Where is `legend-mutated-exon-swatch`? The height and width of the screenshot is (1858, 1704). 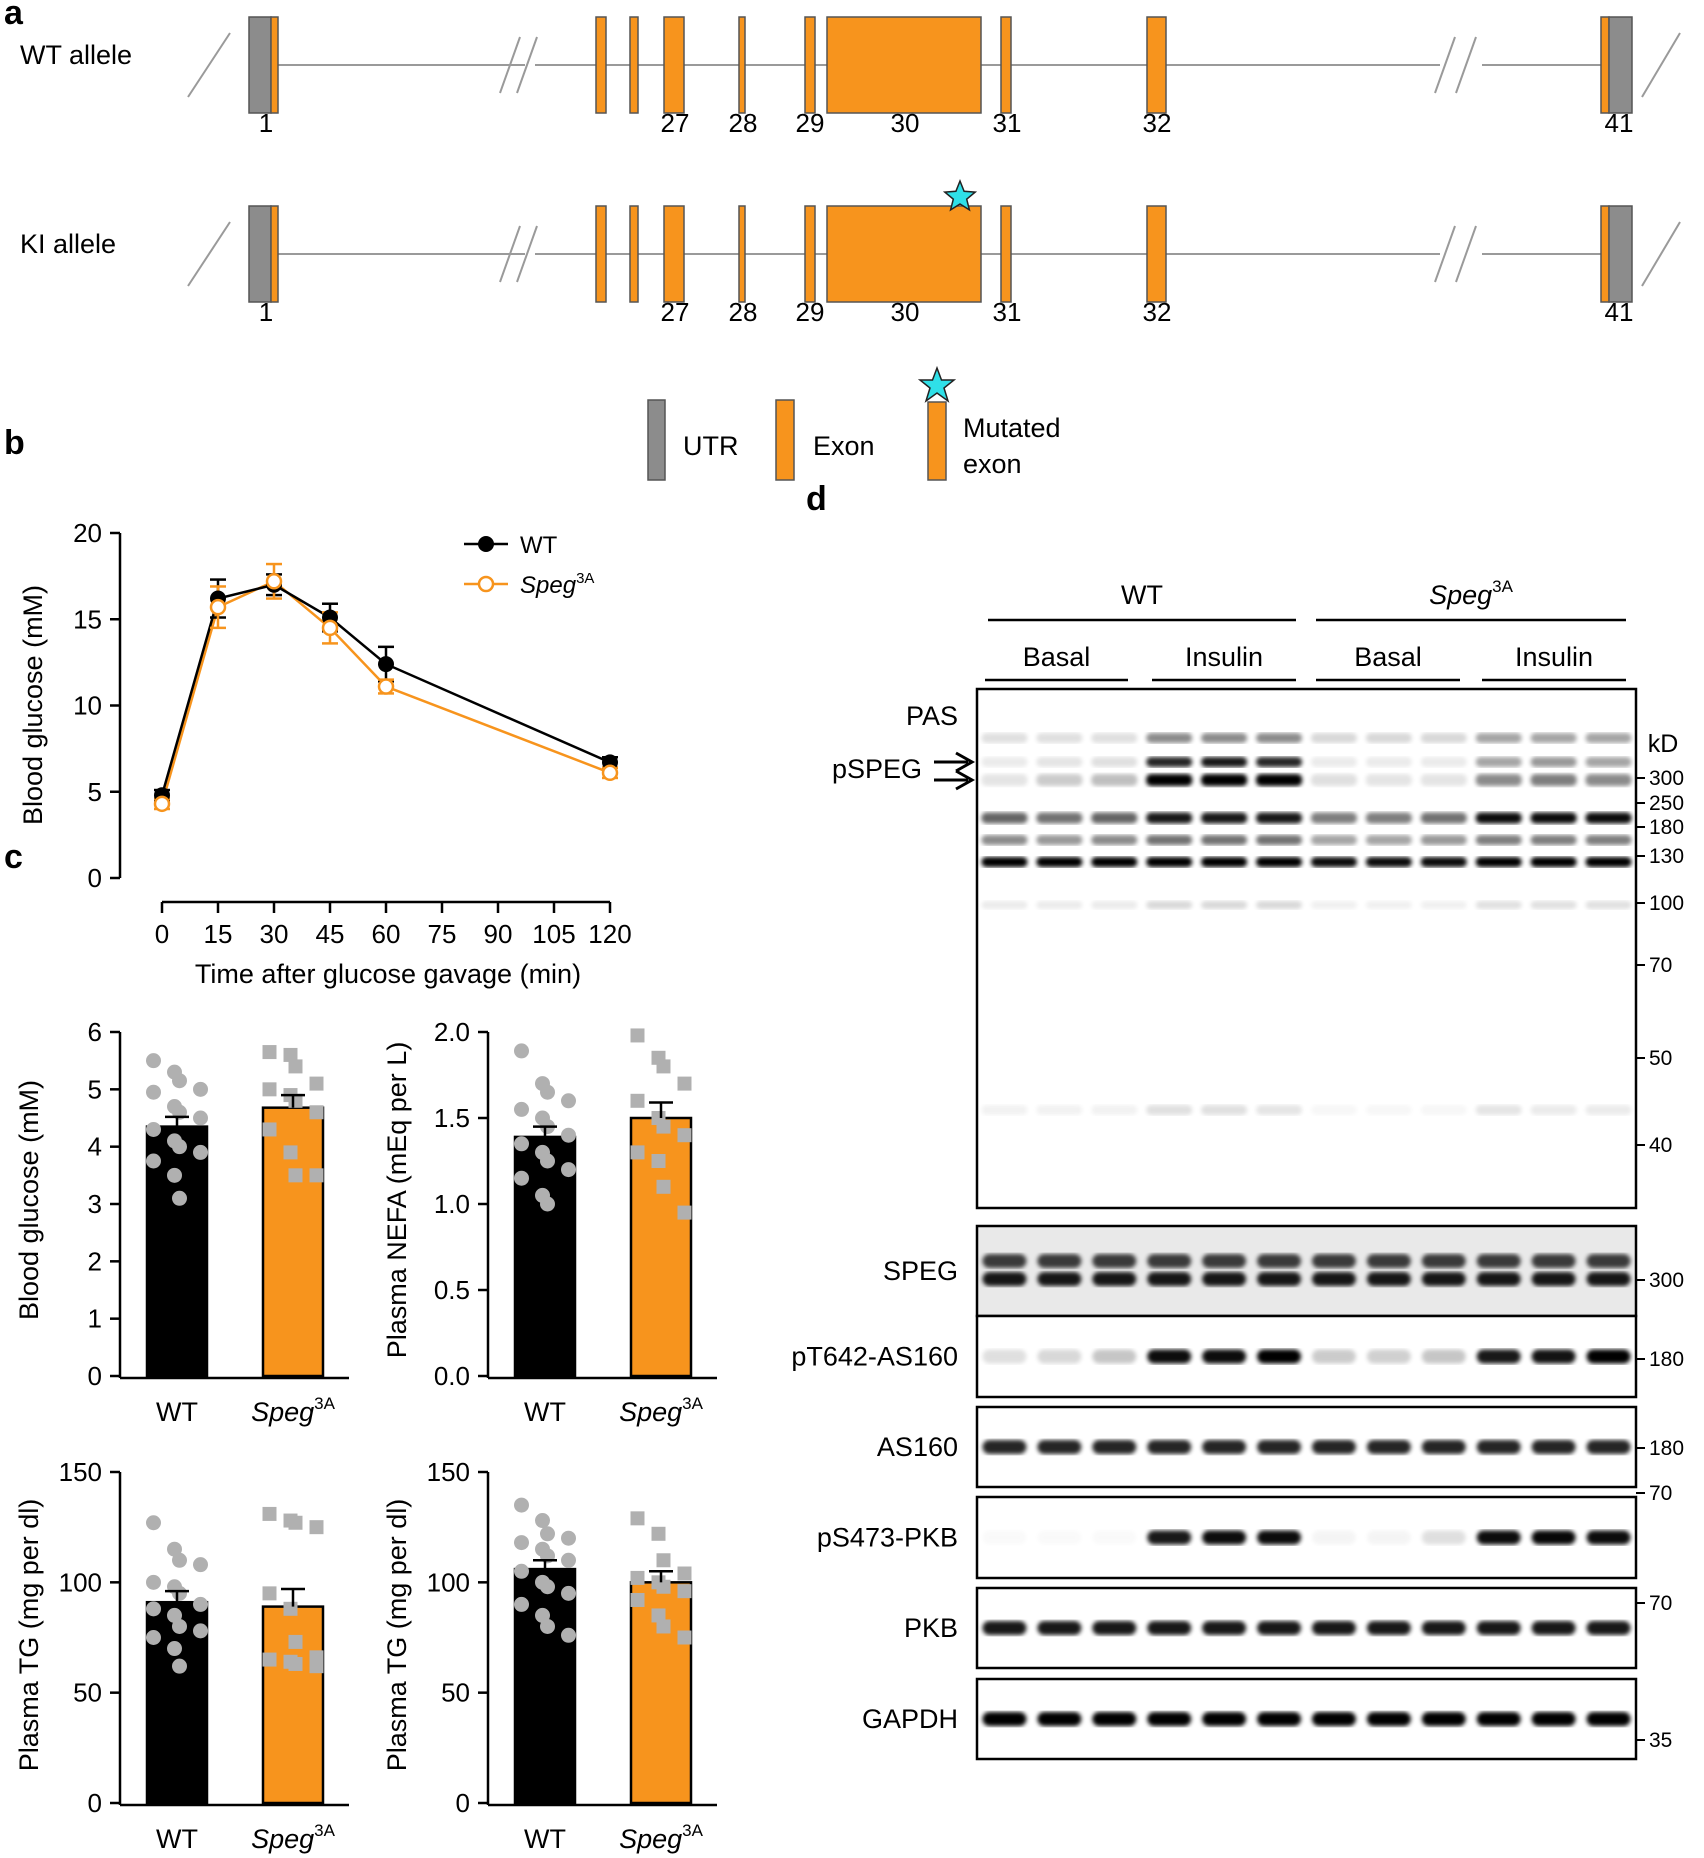
legend-mutated-exon-swatch is located at coordinates (937, 441).